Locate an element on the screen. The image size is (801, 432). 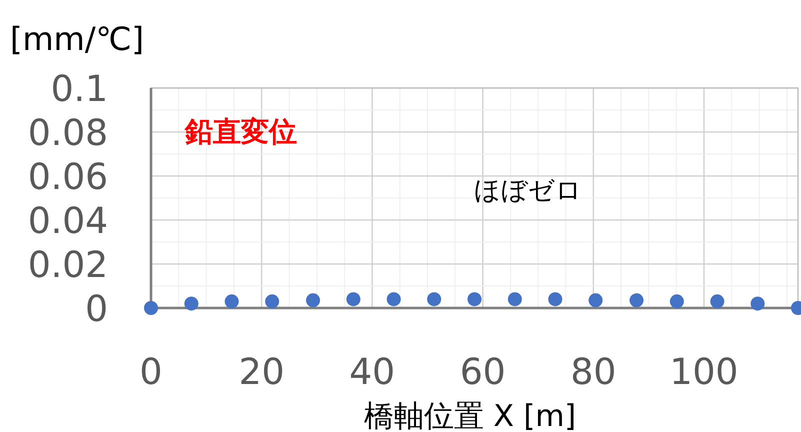
x-tick-label: 20 is located at coordinates (261, 372).